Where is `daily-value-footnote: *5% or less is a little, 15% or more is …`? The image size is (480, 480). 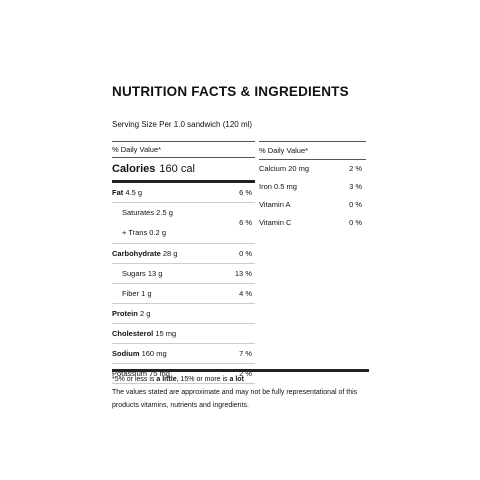 daily-value-footnote: *5% or less is a little, 15% or more is … is located at coordinates (240, 379).